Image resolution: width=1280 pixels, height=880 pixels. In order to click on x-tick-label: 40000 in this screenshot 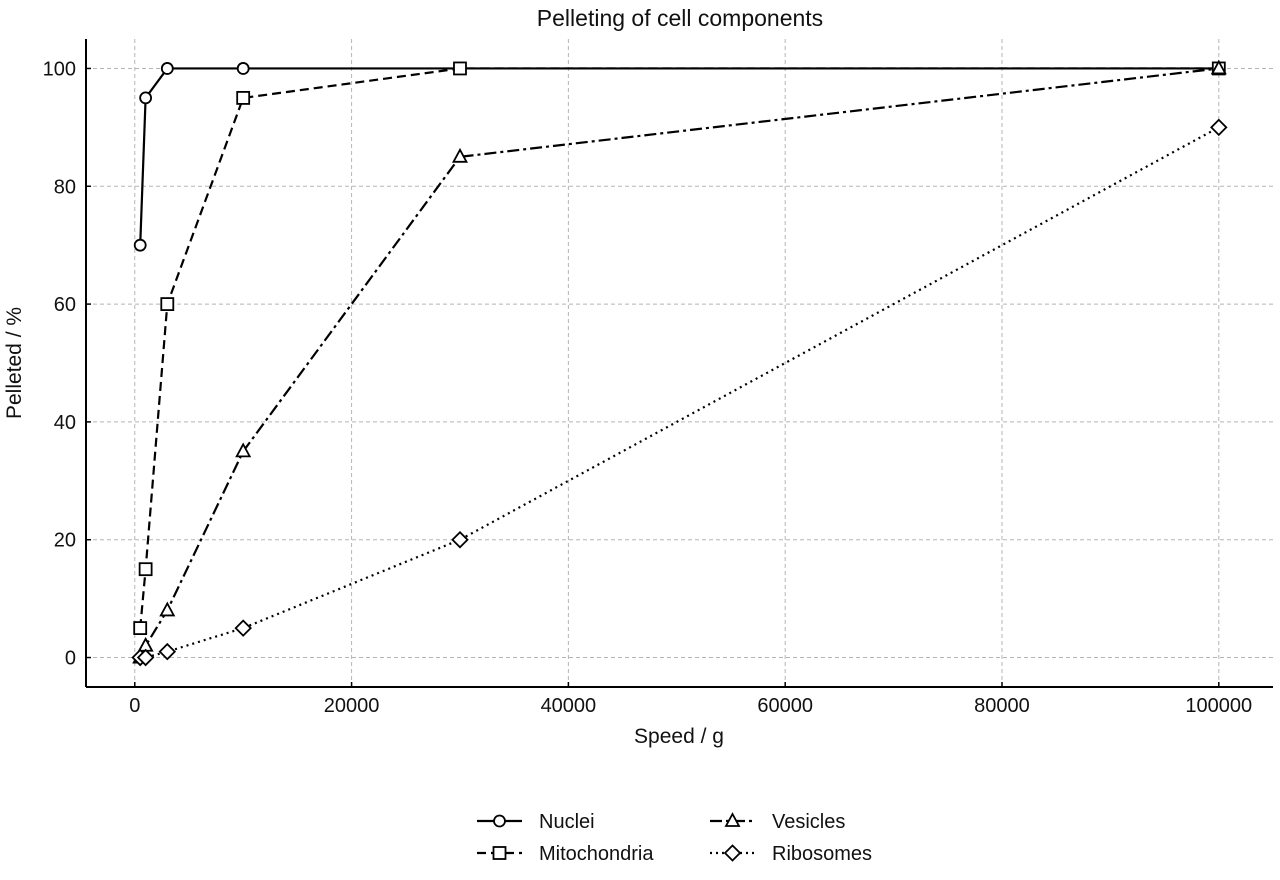, I will do `click(569, 706)`.